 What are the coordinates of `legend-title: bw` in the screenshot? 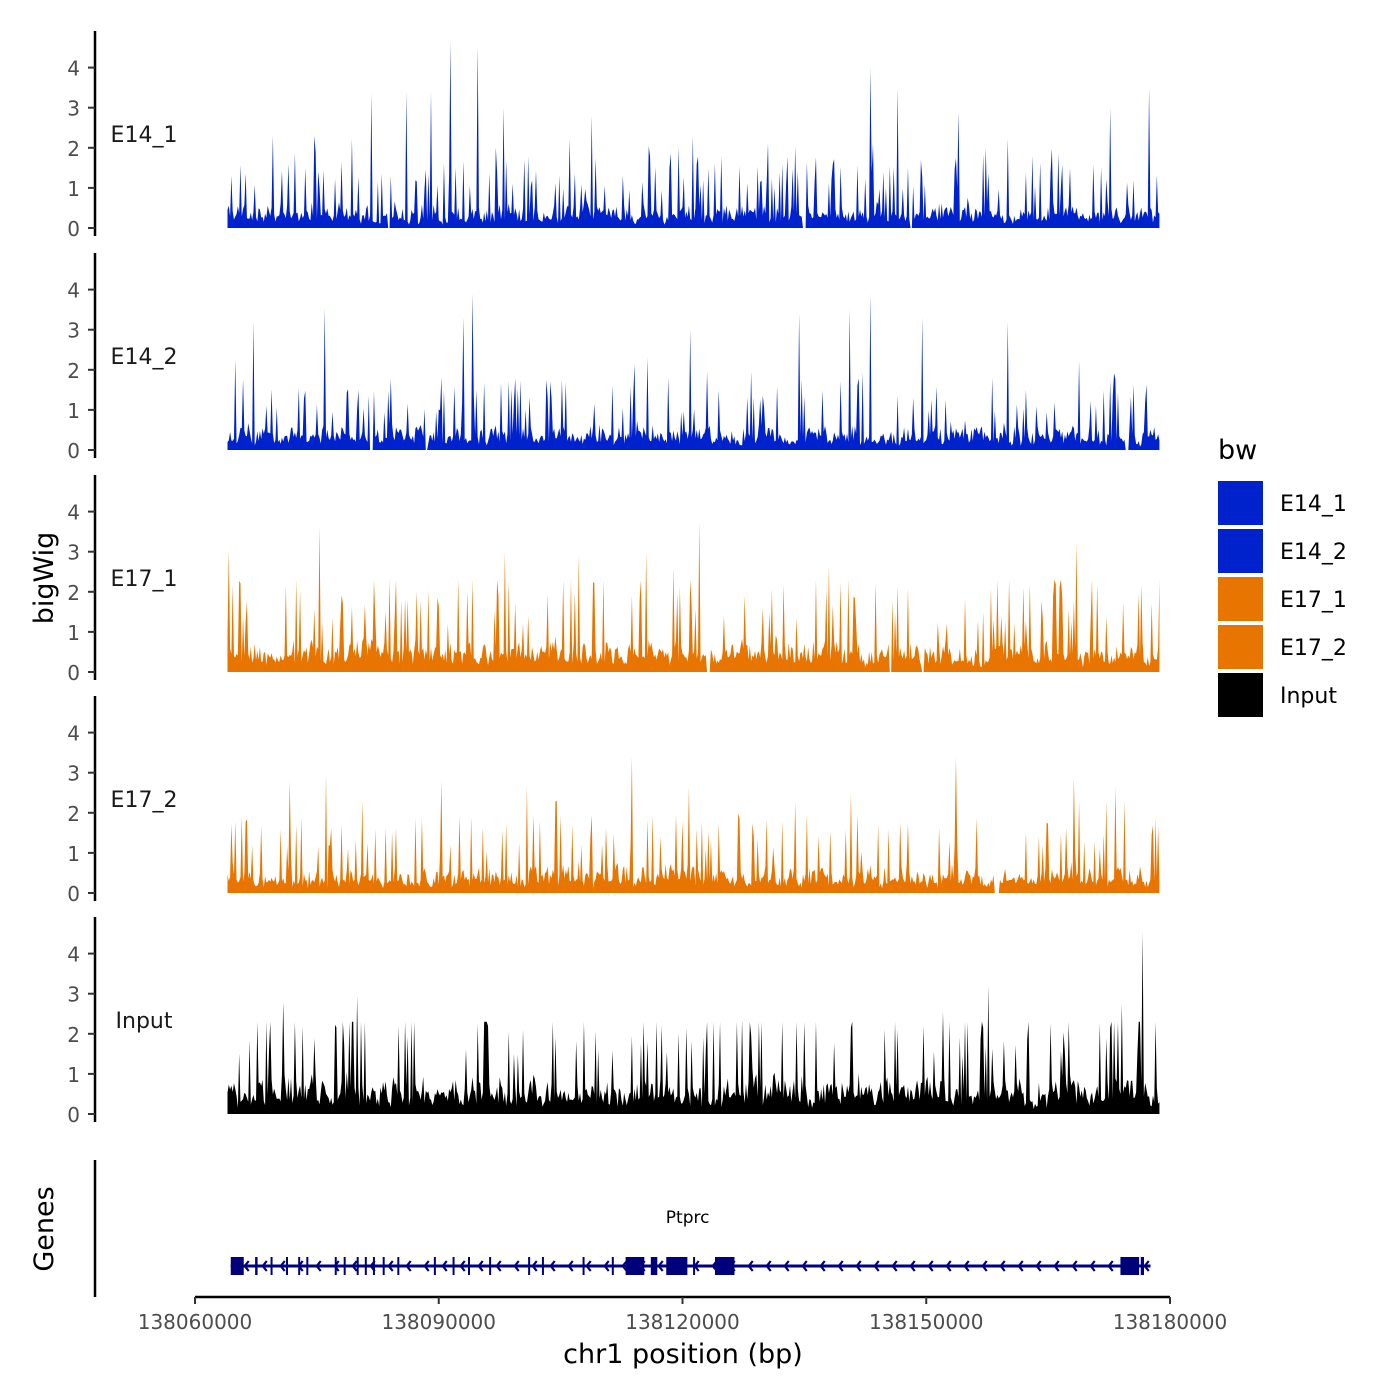 It's located at (1237, 450).